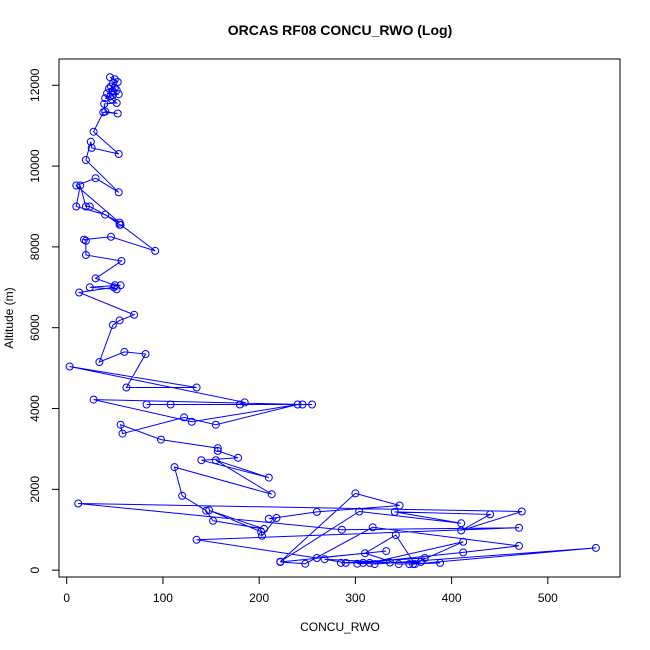 Image resolution: width=650 pixels, height=650 pixels. Describe the element at coordinates (35, 489) in the screenshot. I see `y-tick-label: 2000` at that location.